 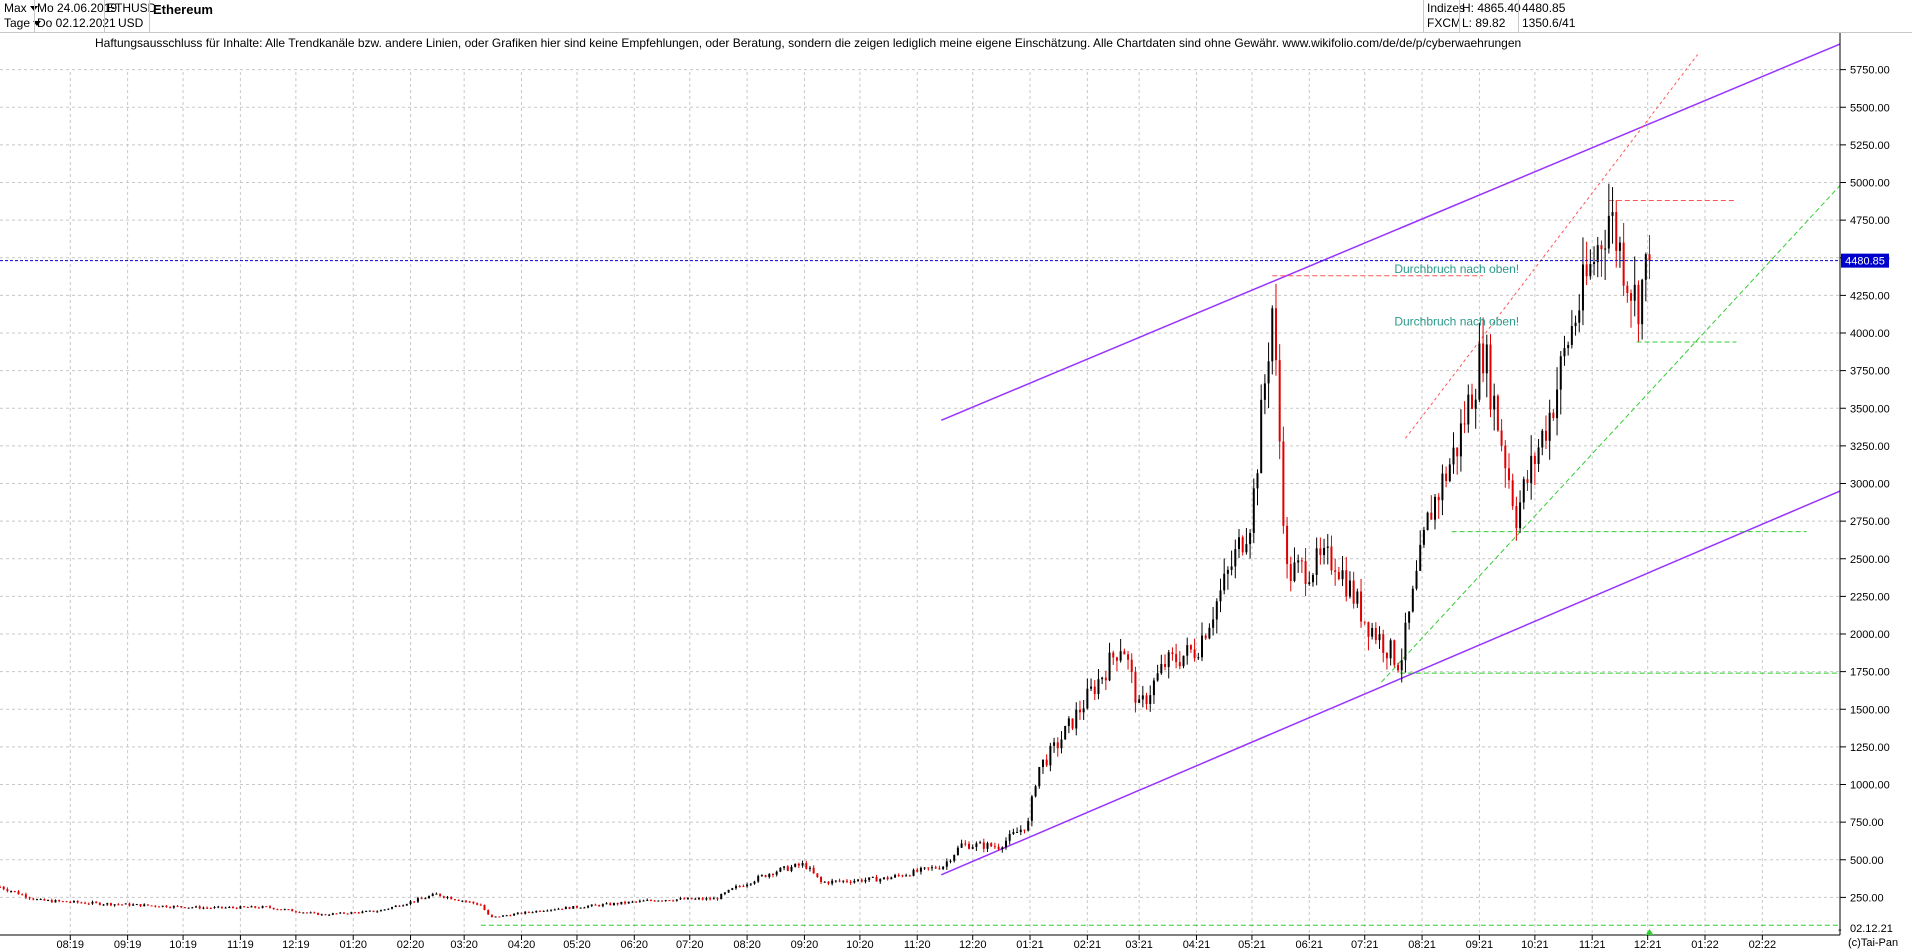 What do you see at coordinates (1870, 673) in the screenshot?
I see `y-tick-label: 1750.00` at bounding box center [1870, 673].